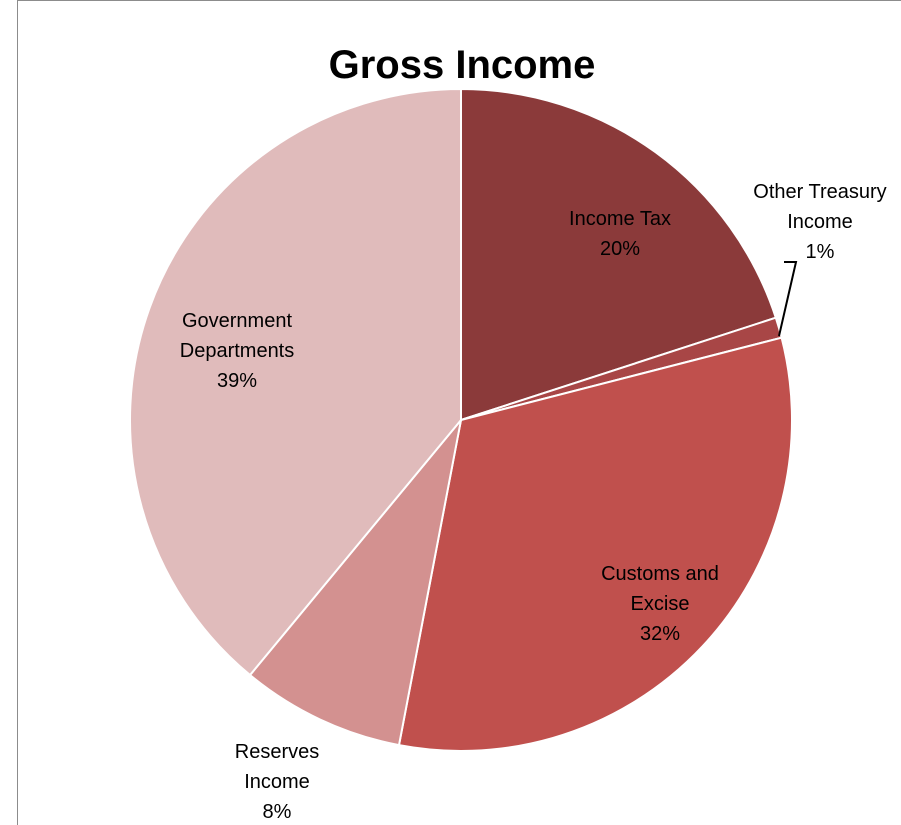 This screenshot has height=825, width=901. What do you see at coordinates (277, 782) in the screenshot?
I see `data-label-reserves-income: Reserves Income 8%` at bounding box center [277, 782].